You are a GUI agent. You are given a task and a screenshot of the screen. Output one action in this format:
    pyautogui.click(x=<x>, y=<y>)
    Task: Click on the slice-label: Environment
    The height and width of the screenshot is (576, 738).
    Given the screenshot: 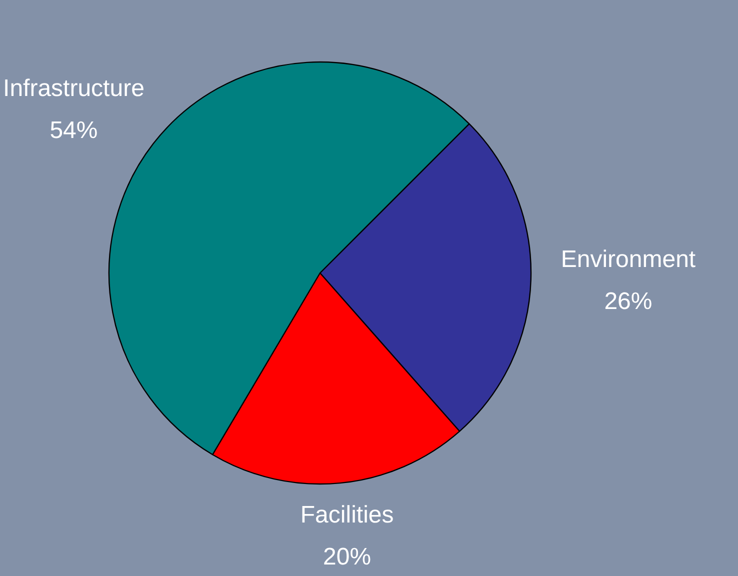 What is the action you would take?
    pyautogui.click(x=628, y=259)
    